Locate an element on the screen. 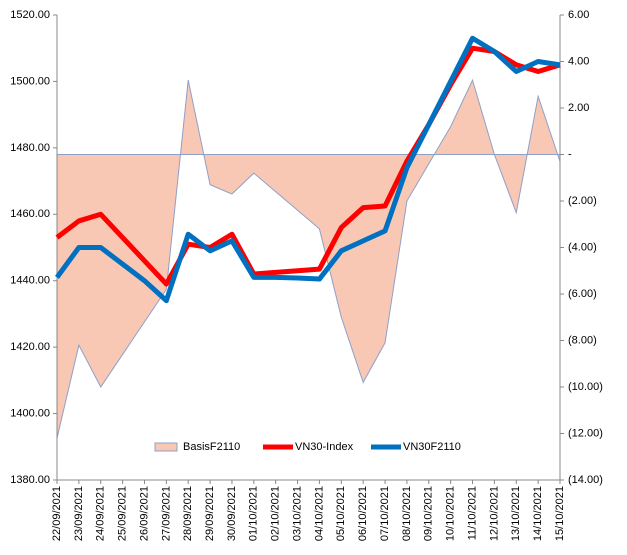 Image resolution: width=627 pixels, height=555 pixels. y2-tick-label: (8.00) is located at coordinates (582, 340).